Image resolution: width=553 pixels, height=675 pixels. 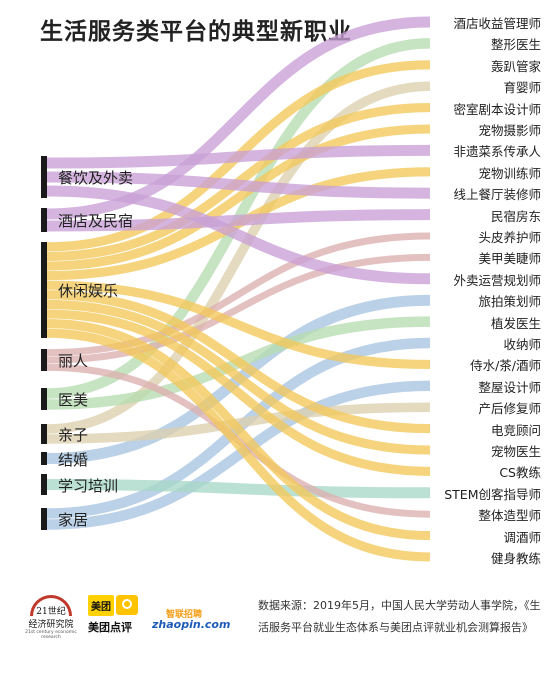 I want to click on logo-21-line3: 21st century economic research, so click(x=51, y=635).